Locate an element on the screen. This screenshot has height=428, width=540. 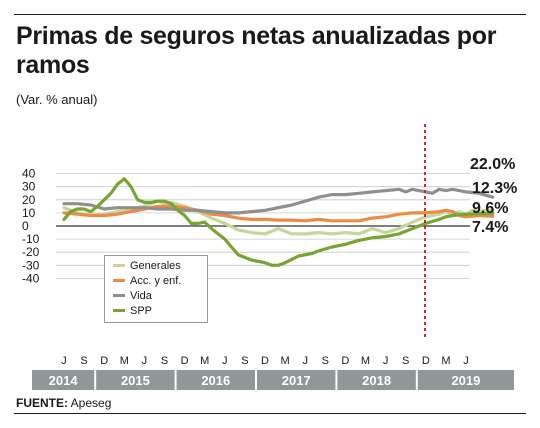
y-tick-label: 20 is located at coordinates (29, 200).